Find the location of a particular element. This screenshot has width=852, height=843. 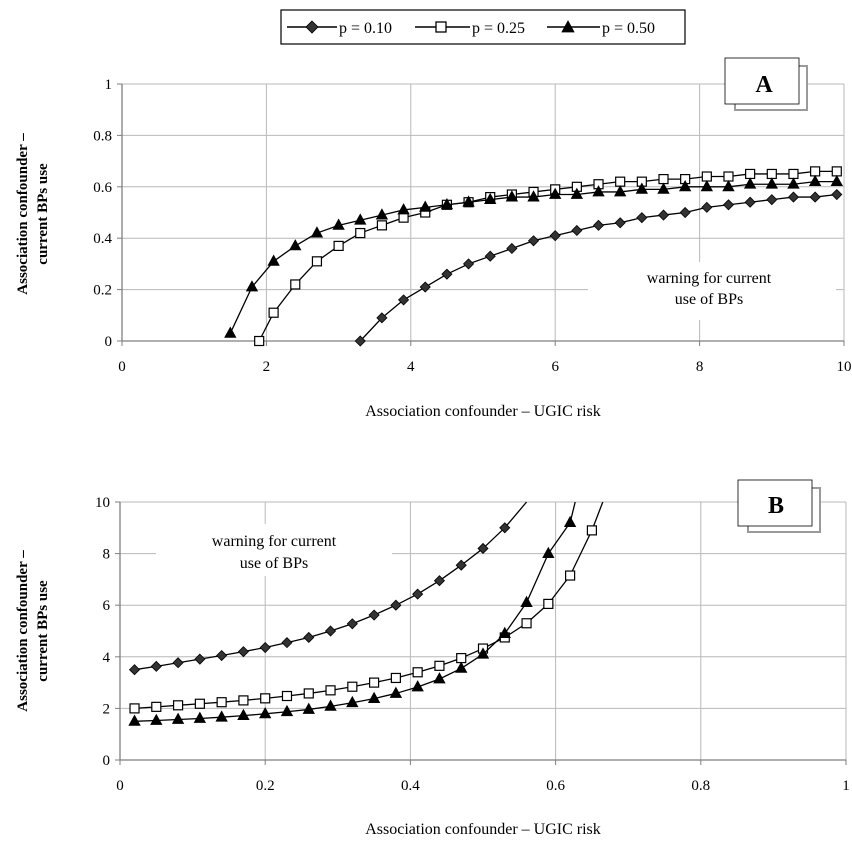

legend-entry-p010: p = 0.10 is located at coordinates (339, 28).